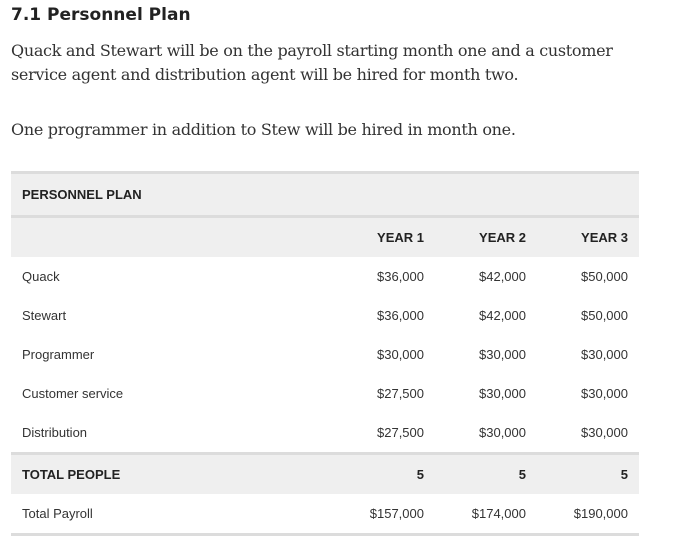  What do you see at coordinates (588, 515) in the screenshot?
I see `cell: $190,000` at bounding box center [588, 515].